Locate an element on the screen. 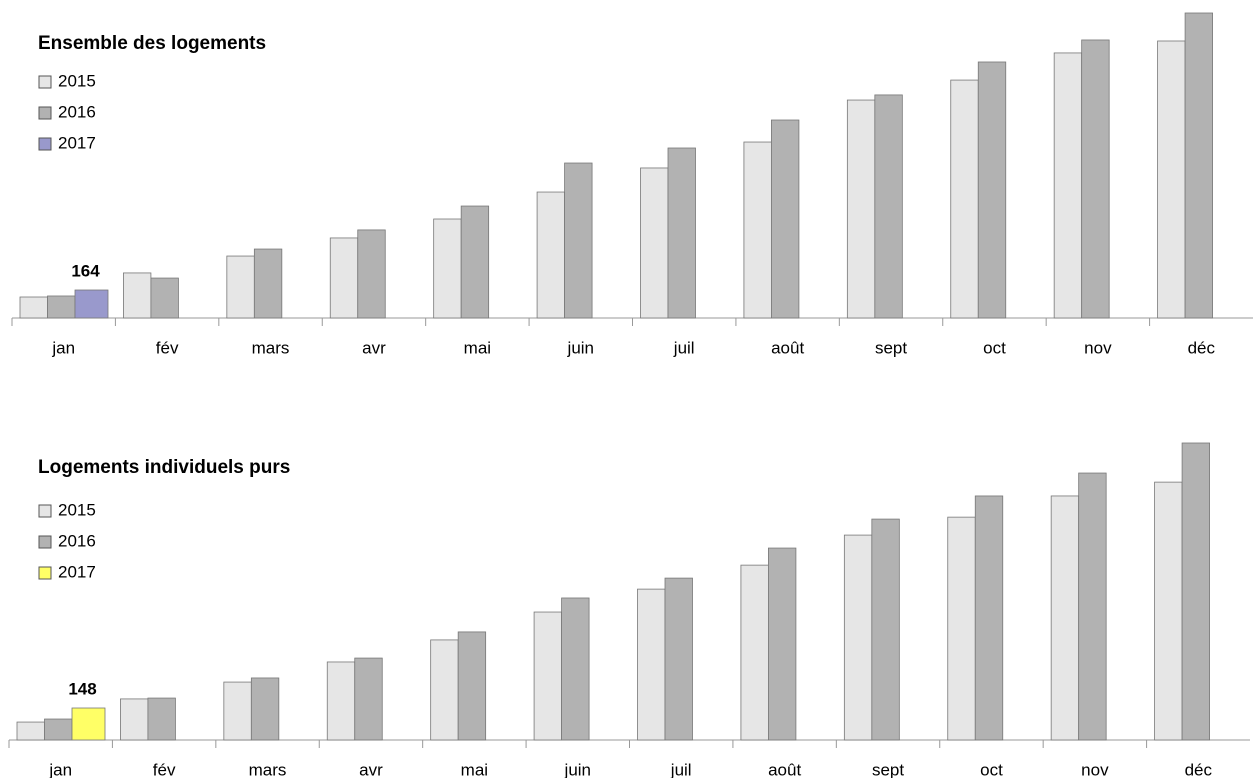 The width and height of the screenshot is (1253, 778). value-label: 164 is located at coordinates (85, 270).